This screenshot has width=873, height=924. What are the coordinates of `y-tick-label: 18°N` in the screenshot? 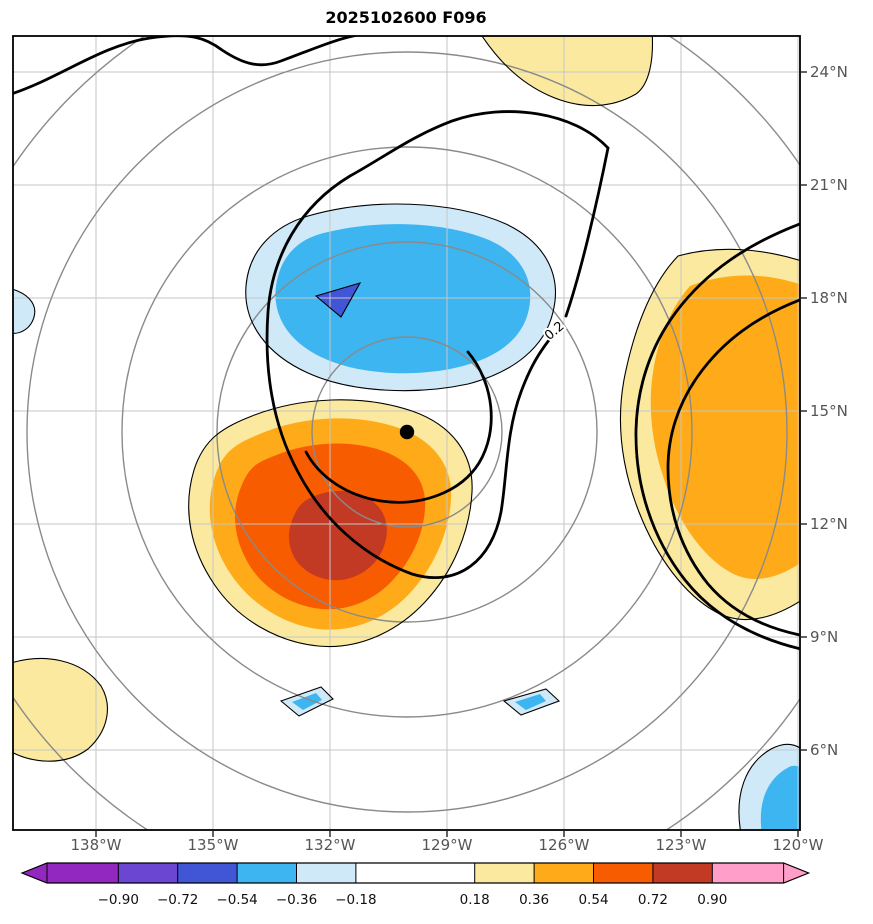 It's located at (829, 298).